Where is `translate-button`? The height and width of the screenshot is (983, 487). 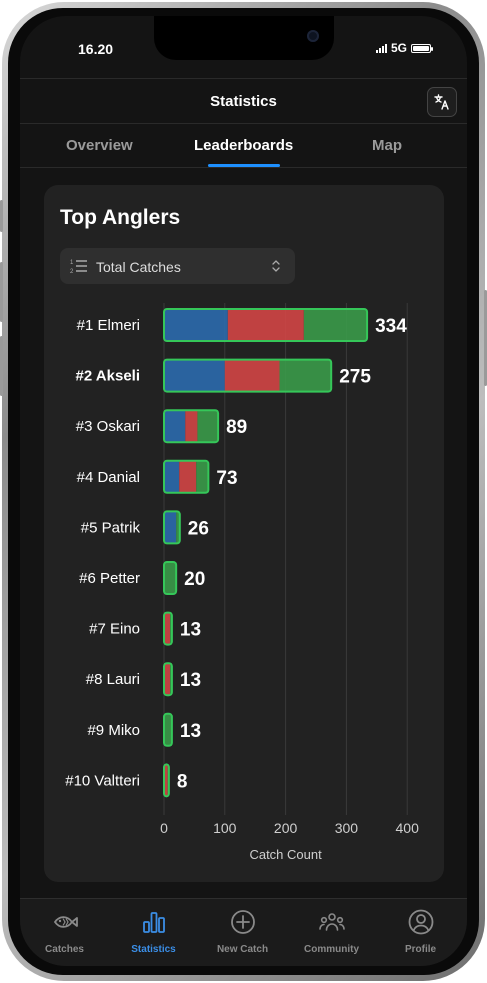 translate-button is located at coordinates (442, 102).